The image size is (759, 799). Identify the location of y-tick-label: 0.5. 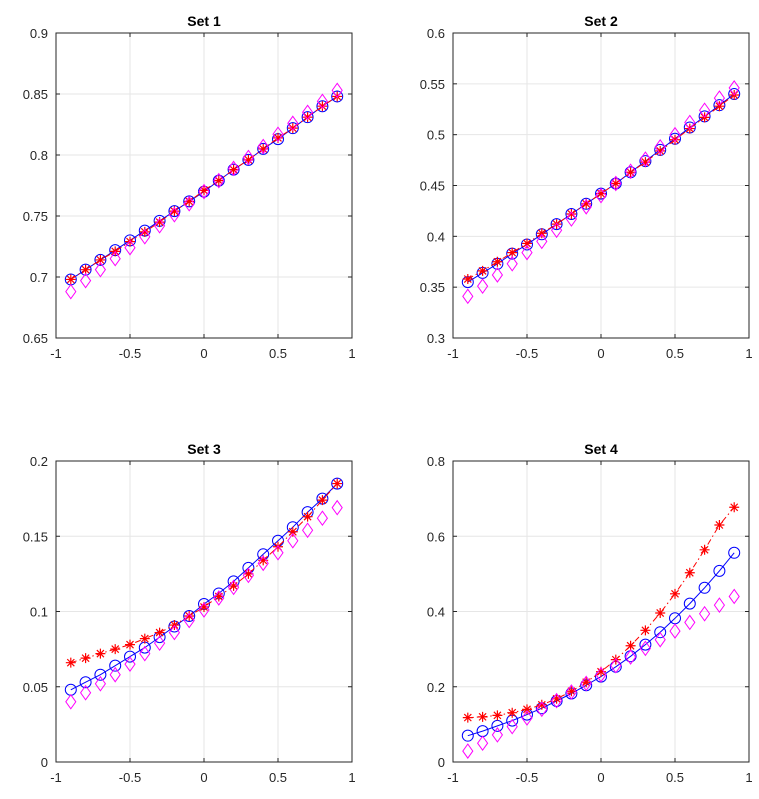
(436, 135).